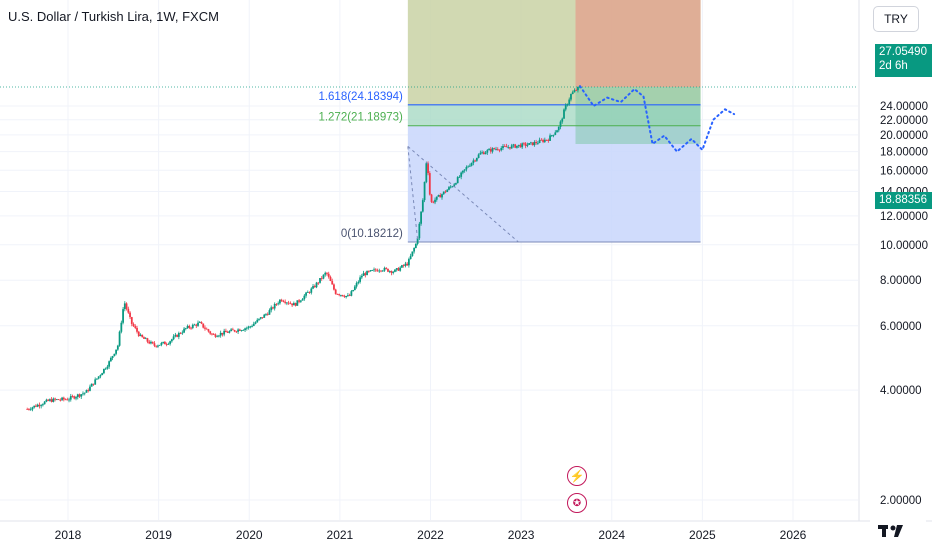 The height and width of the screenshot is (550, 932). What do you see at coordinates (901, 501) in the screenshot?
I see `price-tick-label: 2.00000` at bounding box center [901, 501].